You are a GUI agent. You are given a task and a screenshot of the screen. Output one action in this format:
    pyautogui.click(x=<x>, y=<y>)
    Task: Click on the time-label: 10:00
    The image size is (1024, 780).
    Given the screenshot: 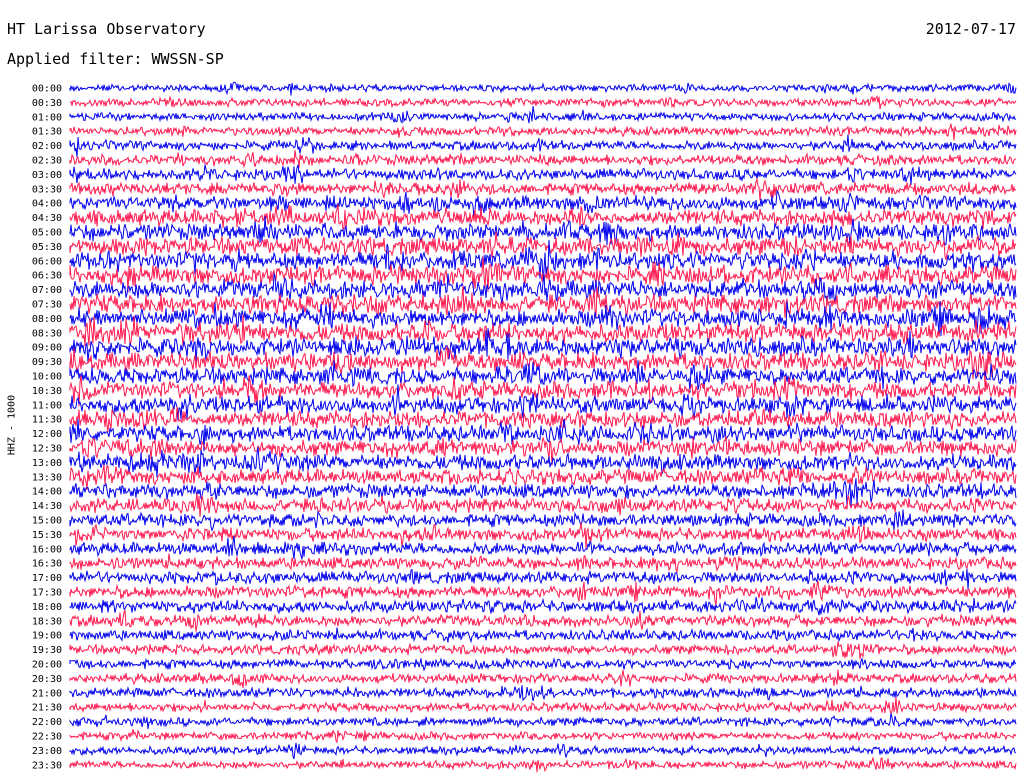 What is the action you would take?
    pyautogui.click(x=47, y=377)
    